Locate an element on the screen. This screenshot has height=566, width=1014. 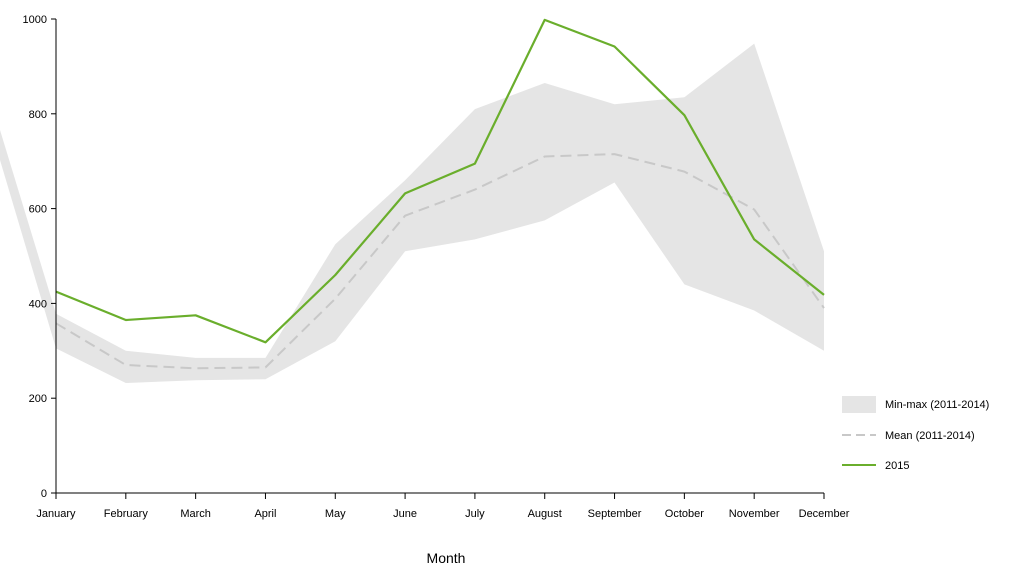
legend-label-mean: Mean (2011-2014) is located at coordinates (930, 436).